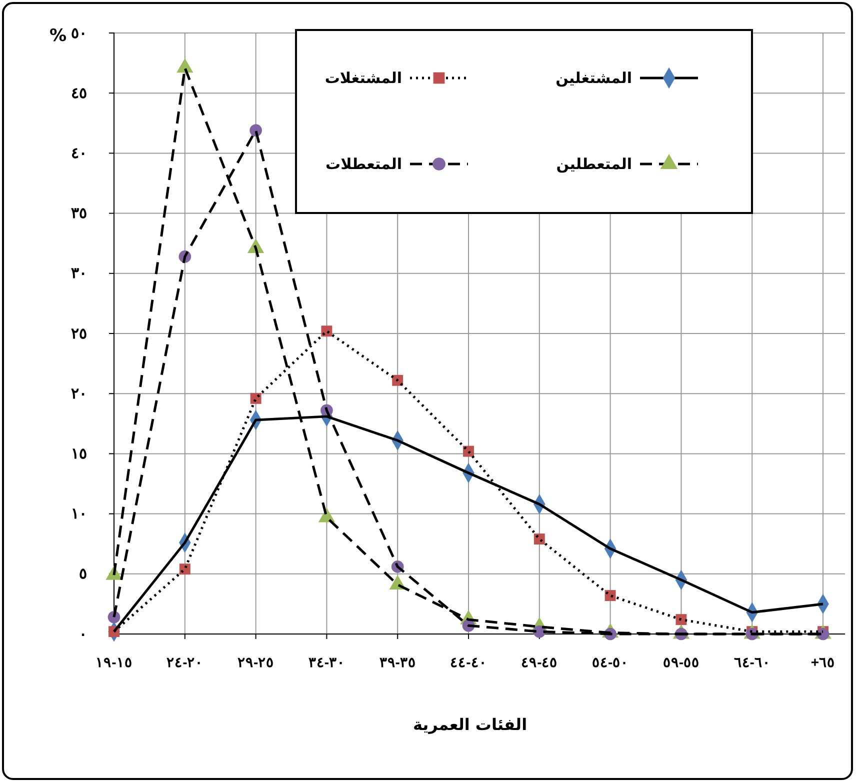 Image resolution: width=857 pixels, height=784 pixels. What do you see at coordinates (79, 213) in the screenshot?
I see `y-tick-label: ٣٥` at bounding box center [79, 213].